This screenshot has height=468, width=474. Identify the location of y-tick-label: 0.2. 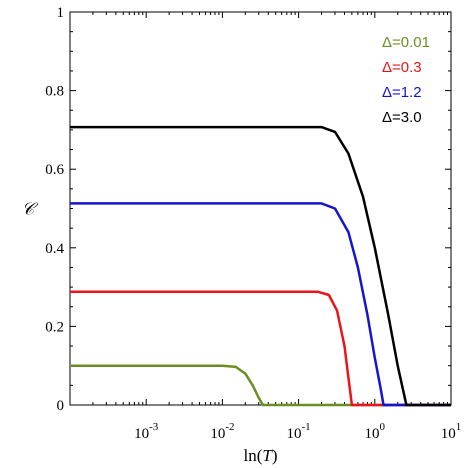
(54, 327).